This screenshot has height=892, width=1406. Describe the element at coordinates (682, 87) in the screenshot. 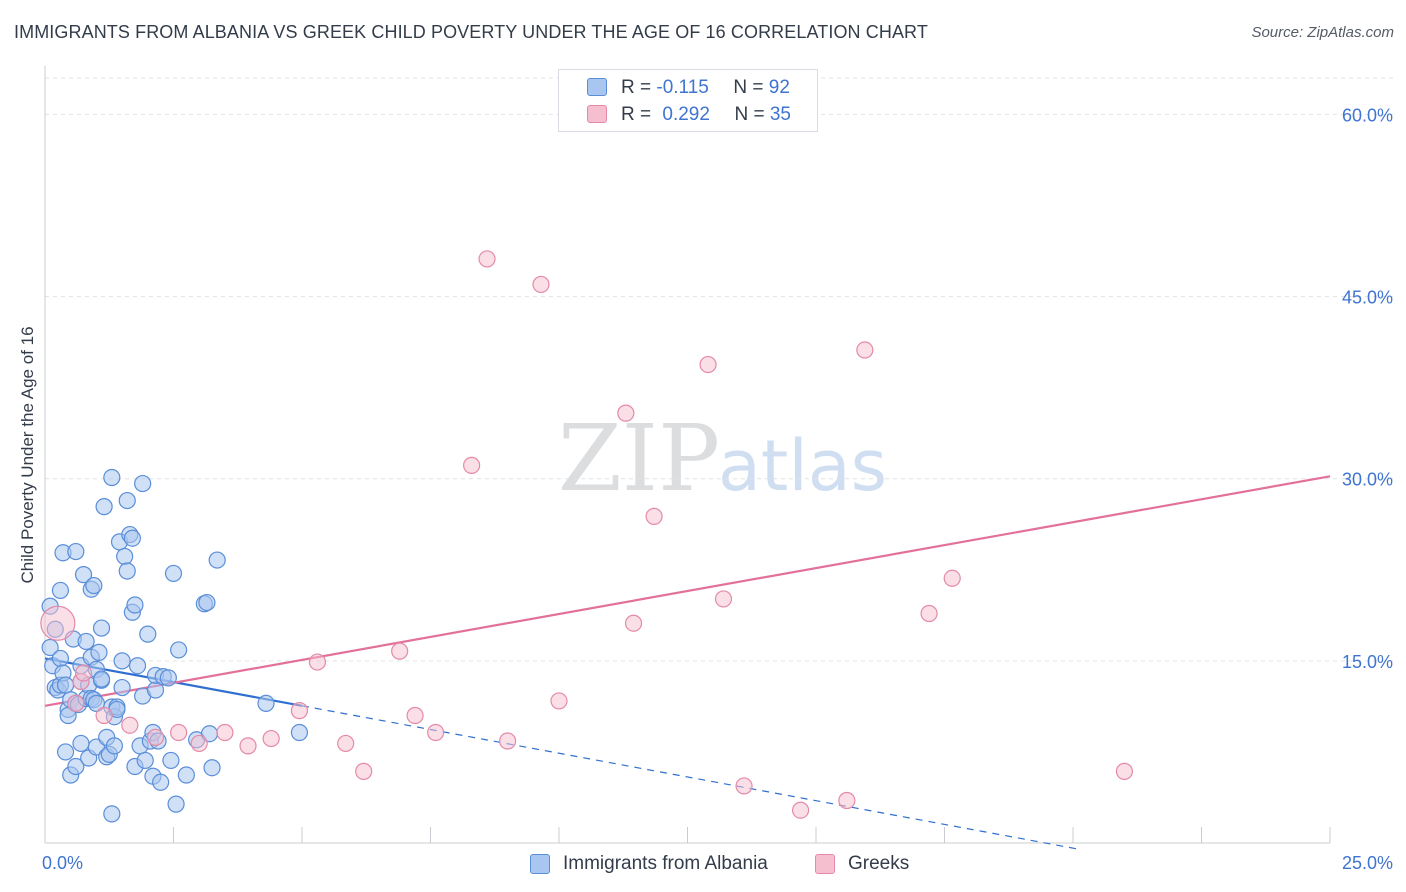

I see `albania-r-value: -0.115` at that location.